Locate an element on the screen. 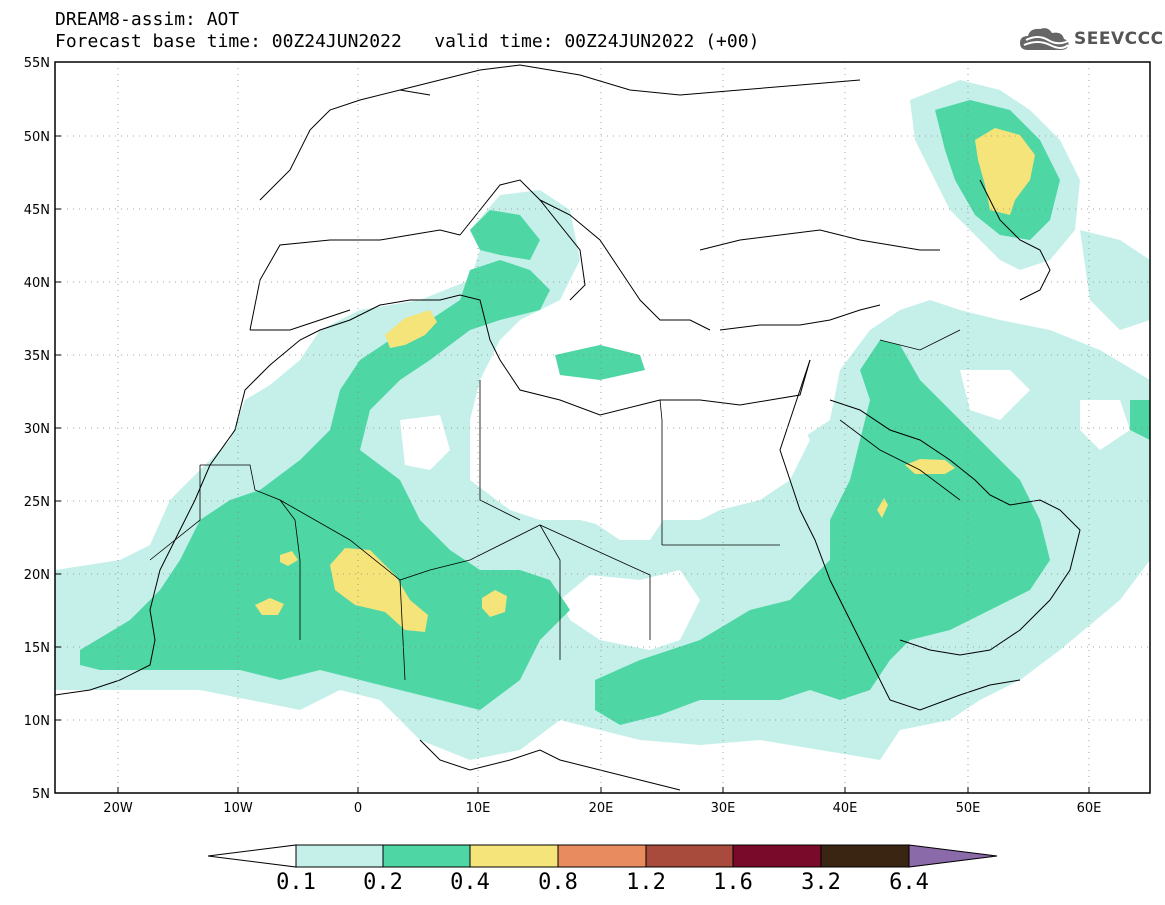 The image size is (1165, 905). colorbar-label: 0.4 is located at coordinates (470, 882).